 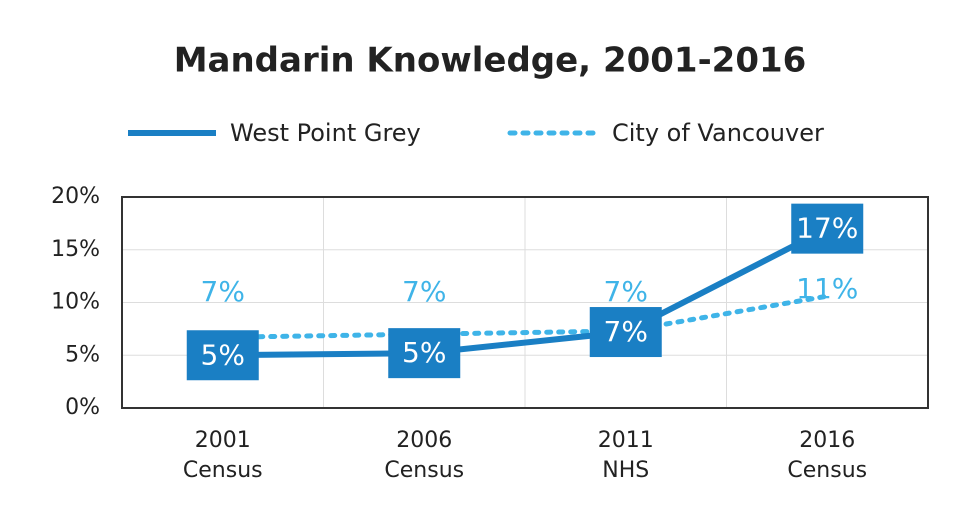 I want to click on x-tick-label: NHS, so click(x=625, y=470).